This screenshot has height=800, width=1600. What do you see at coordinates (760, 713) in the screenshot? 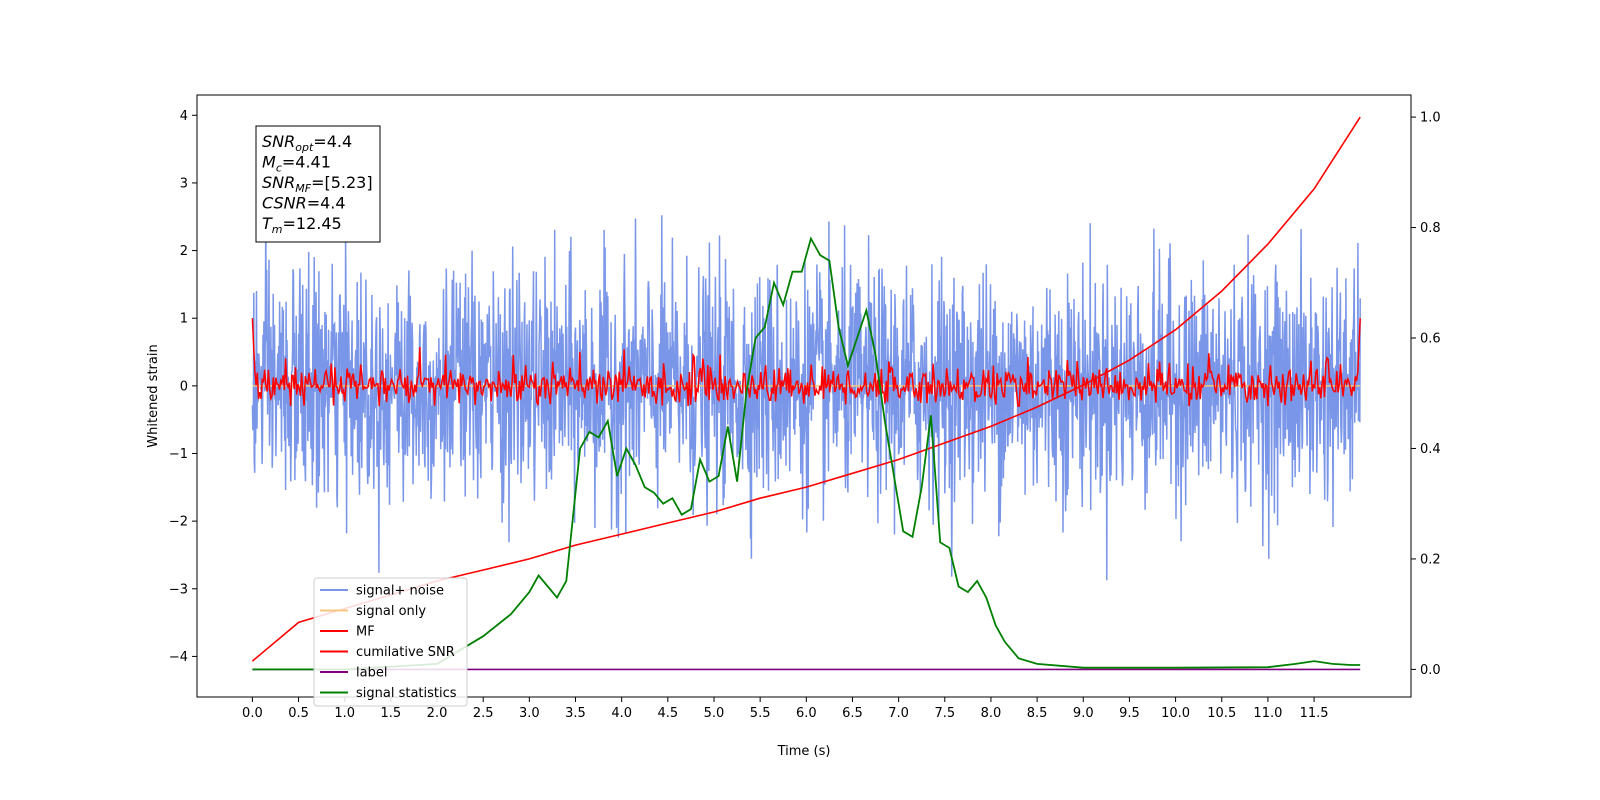
I see `x-tick-label: 5.5` at bounding box center [760, 713].